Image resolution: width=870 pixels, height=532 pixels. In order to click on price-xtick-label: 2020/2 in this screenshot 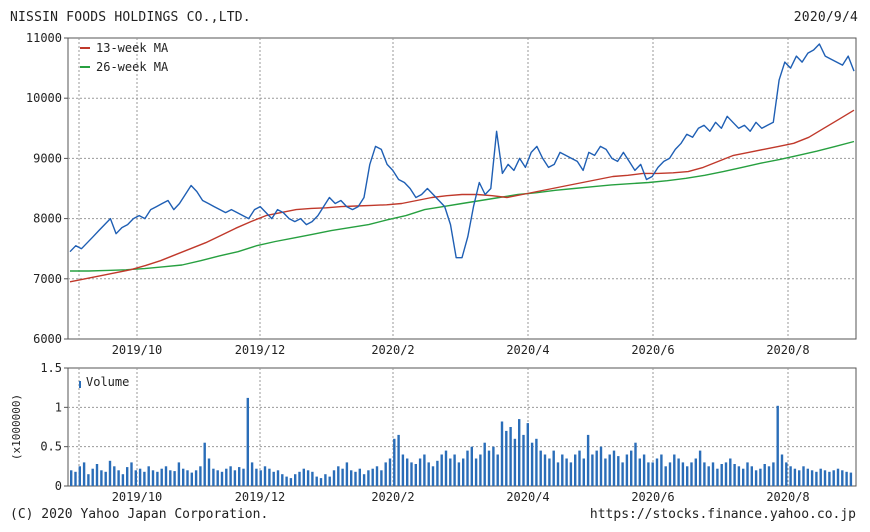, I will do `click(392, 350)`.